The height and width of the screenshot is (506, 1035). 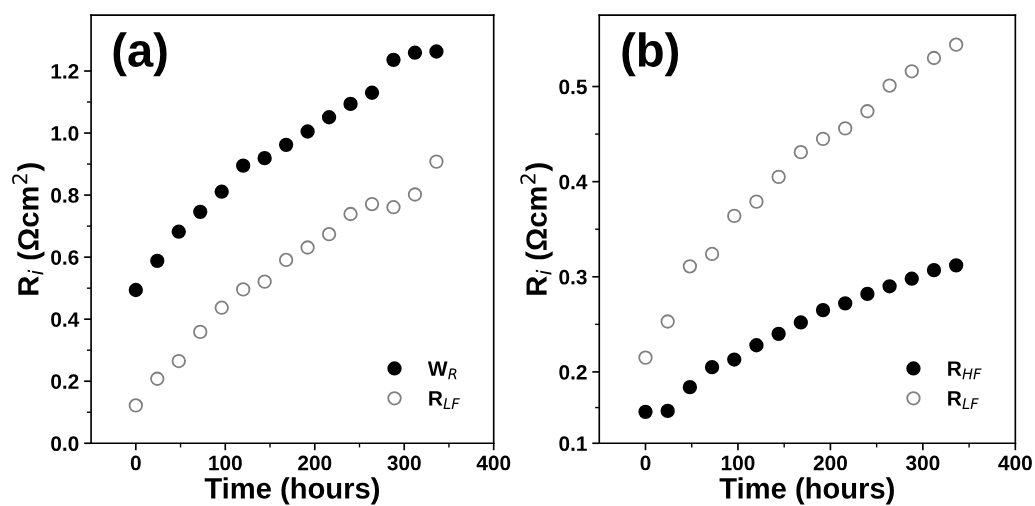 I want to click on y-tick-label: 1.2, so click(x=65, y=71).